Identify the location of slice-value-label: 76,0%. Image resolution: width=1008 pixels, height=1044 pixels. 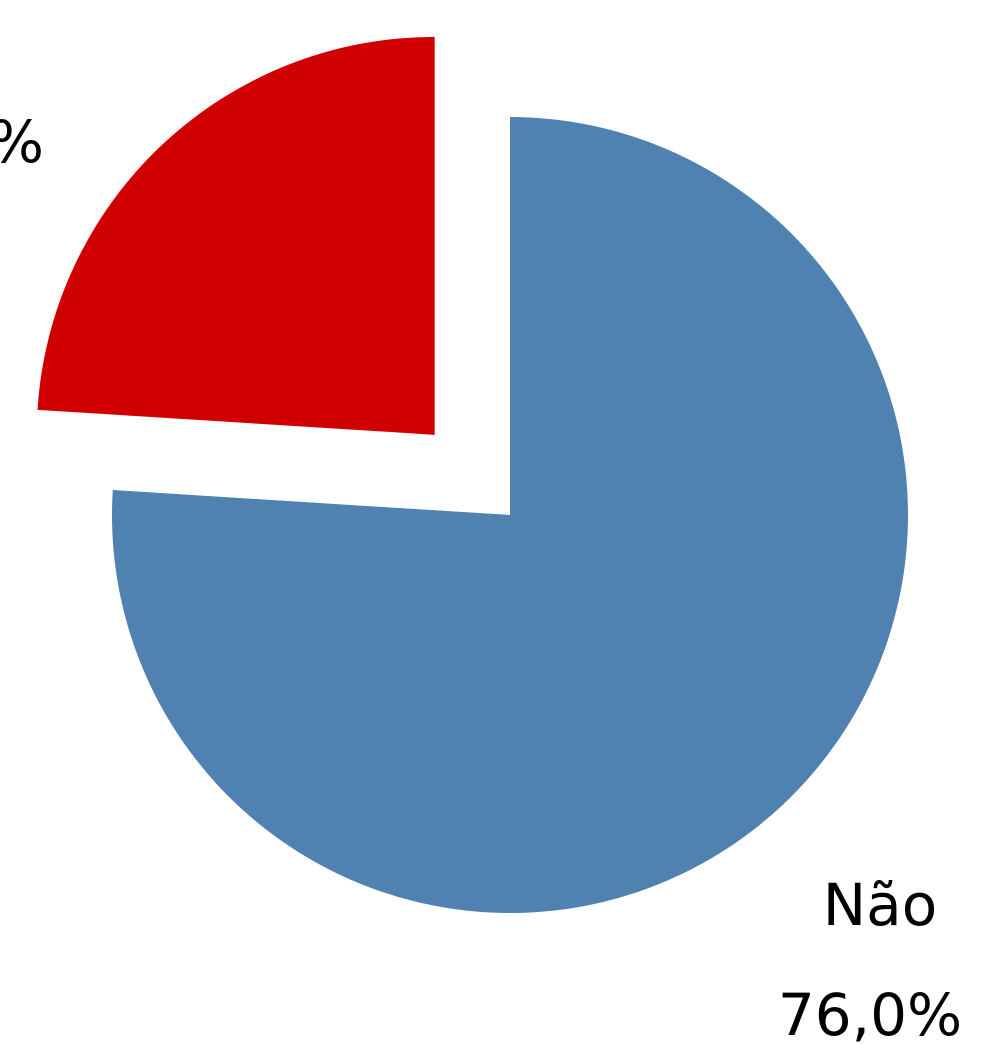
(870, 1012).